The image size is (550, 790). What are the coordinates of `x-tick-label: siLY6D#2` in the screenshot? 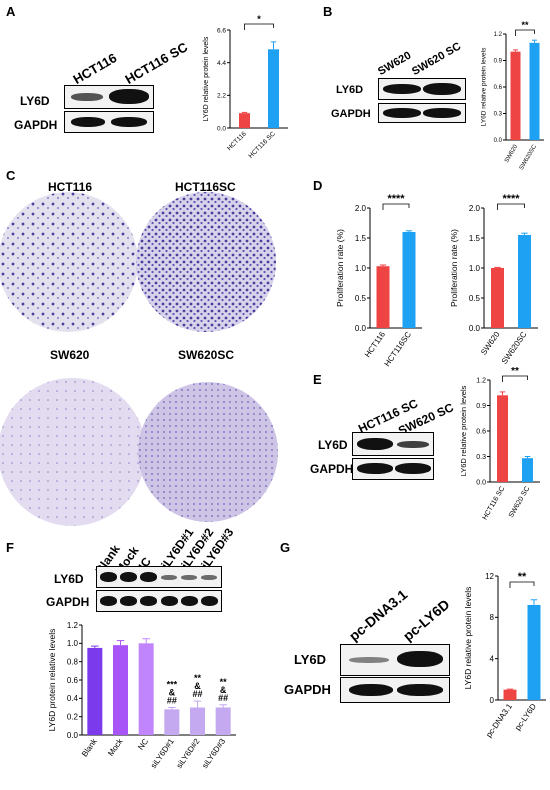 It's located at (188, 754).